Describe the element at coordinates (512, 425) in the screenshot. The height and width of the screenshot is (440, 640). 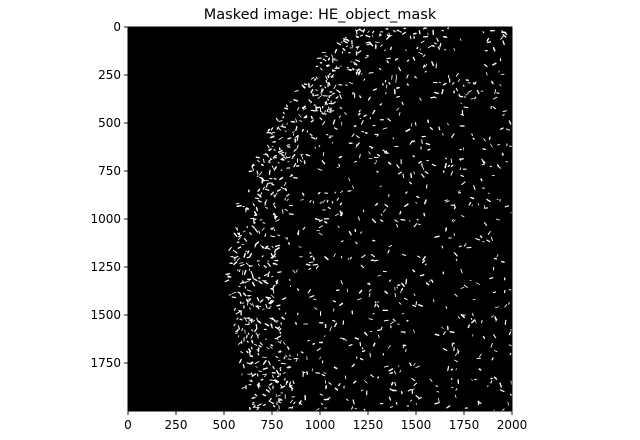
I see `x-tick-label: 2000` at that location.